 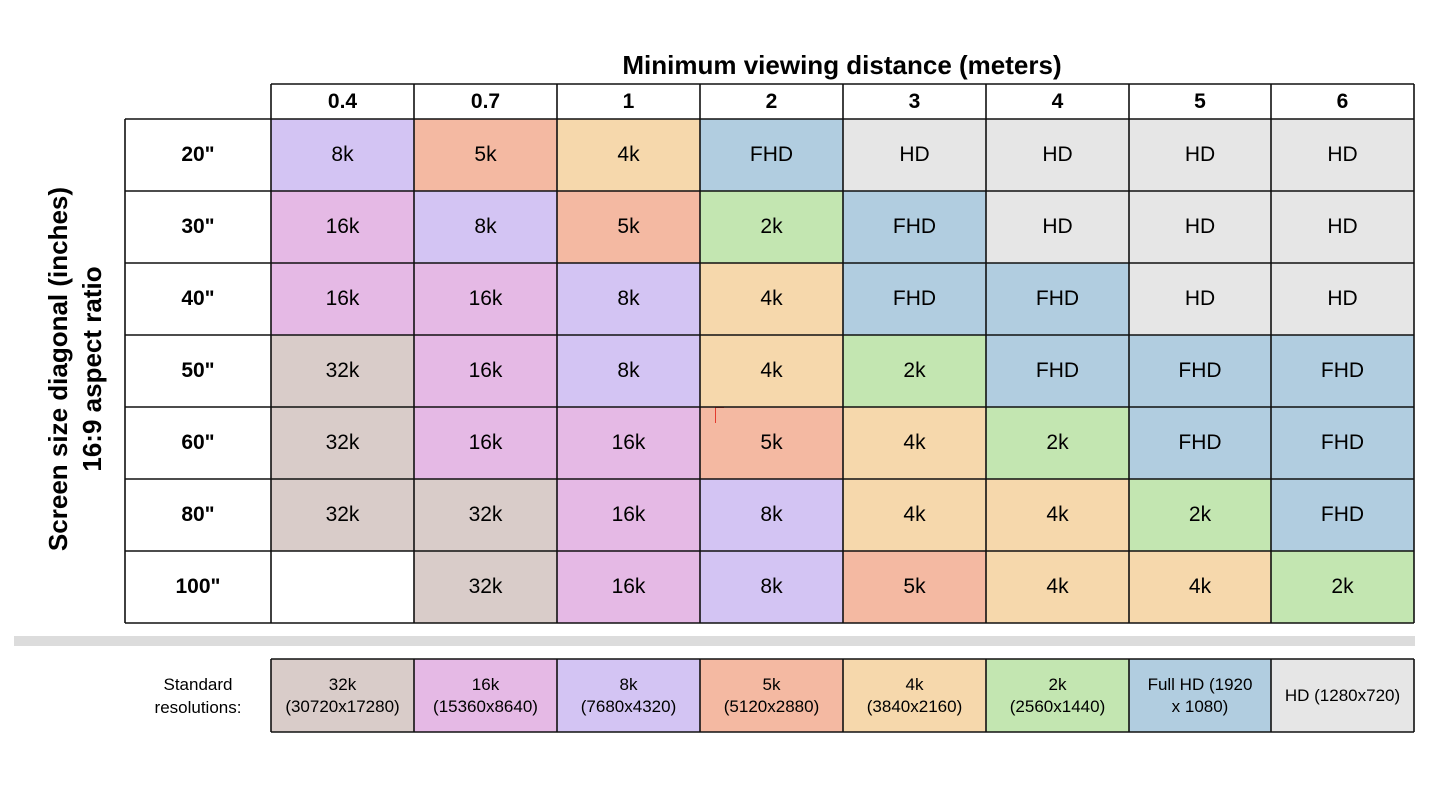 I want to click on row-header: 60", so click(x=198, y=442).